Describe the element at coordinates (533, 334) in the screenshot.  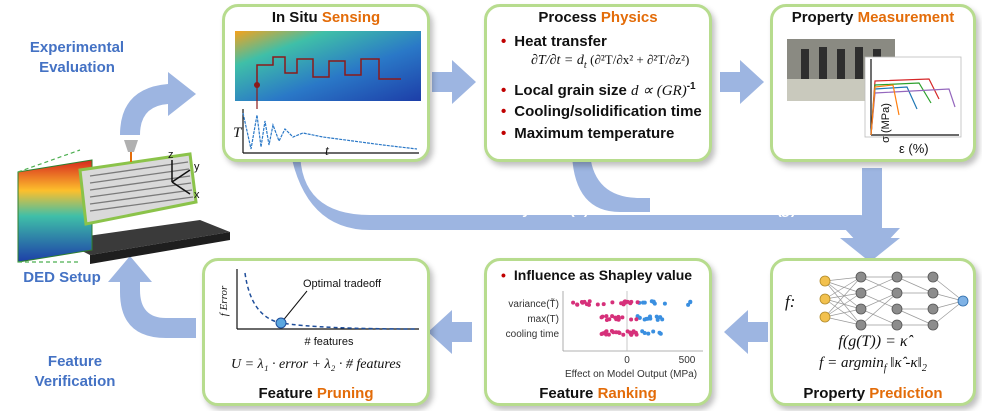
I see `svg-text: cooling time` at that location.